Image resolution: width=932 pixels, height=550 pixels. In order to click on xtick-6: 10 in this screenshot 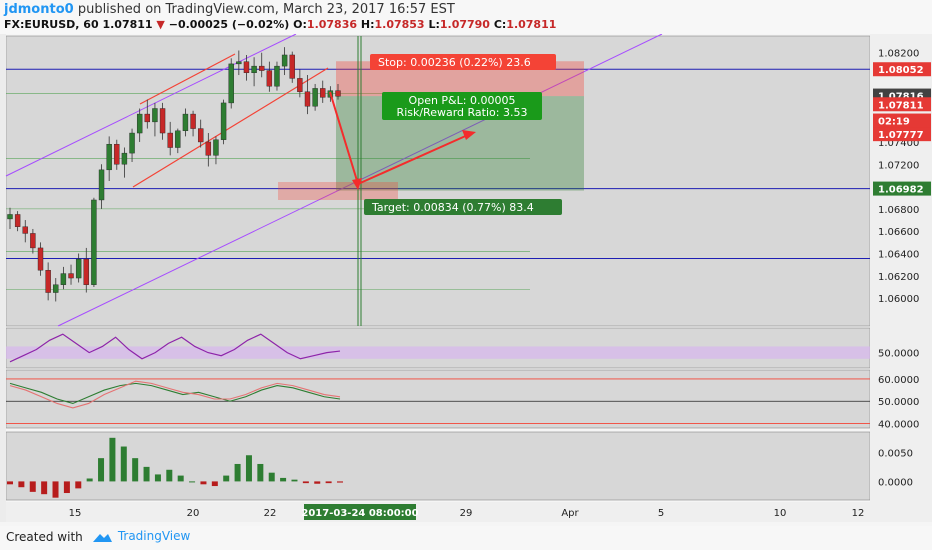, I will do `click(780, 513)`.